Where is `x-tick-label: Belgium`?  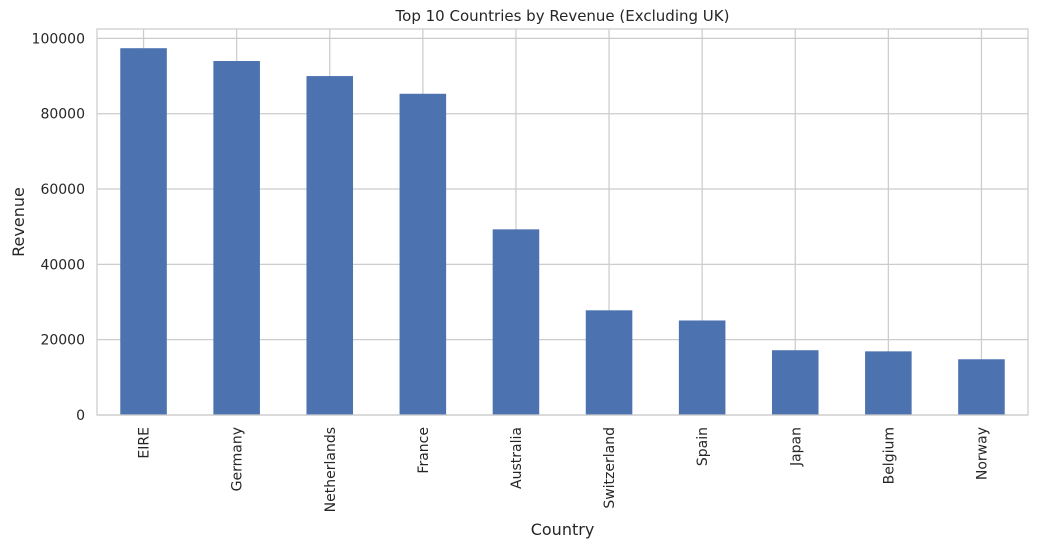
x-tick-label: Belgium is located at coordinates (889, 455).